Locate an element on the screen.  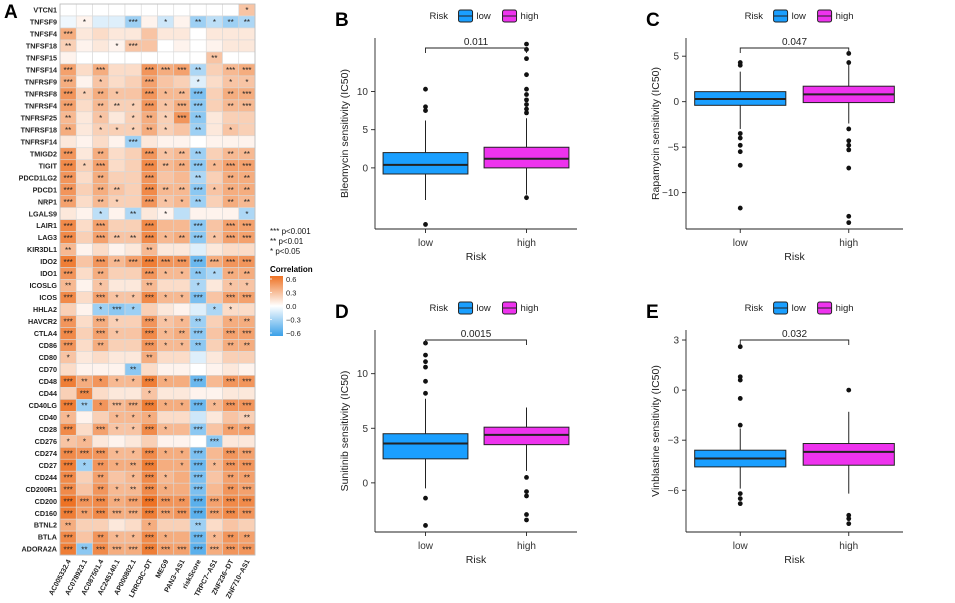
heatmap-row-label: CD40 is located at coordinates (48, 417).